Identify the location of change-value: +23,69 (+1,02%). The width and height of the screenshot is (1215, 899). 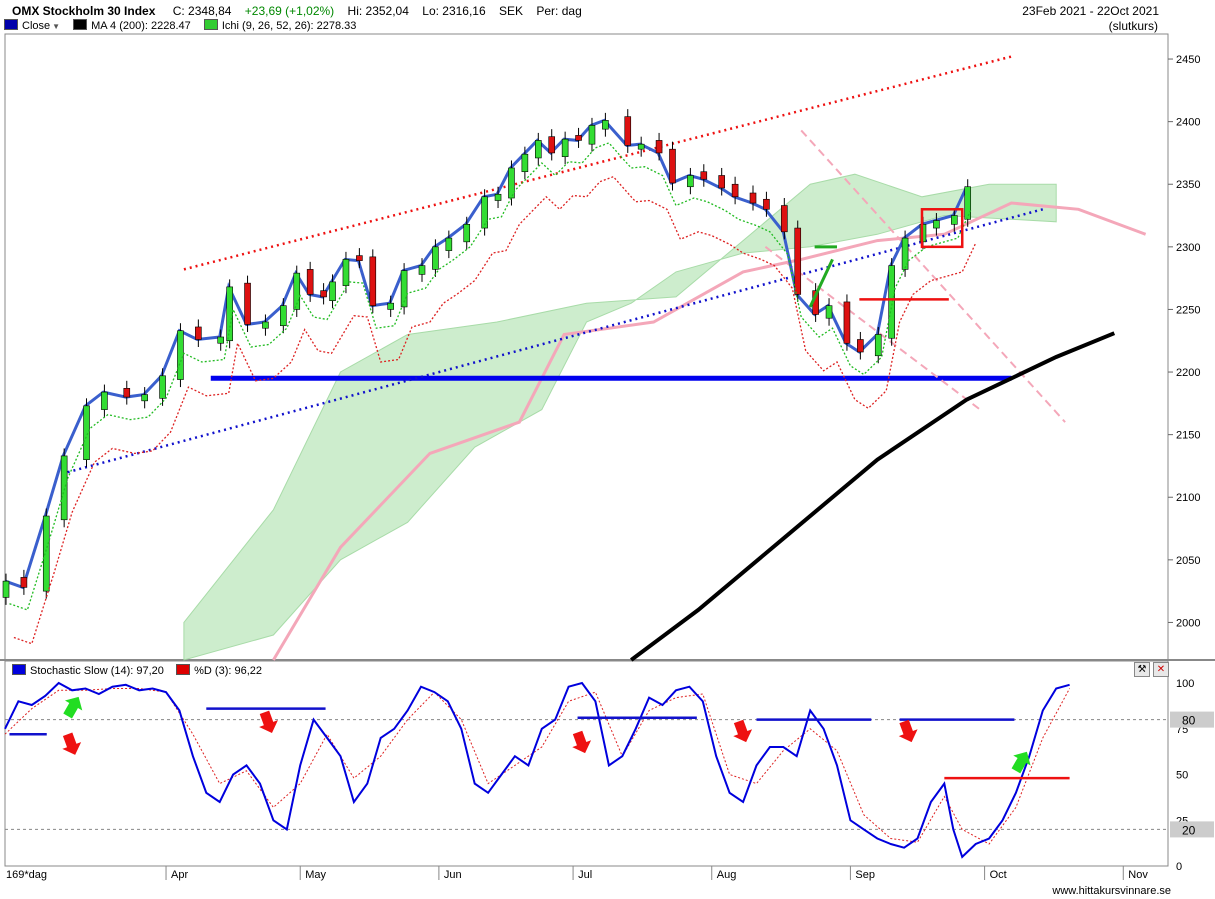
(289, 11).